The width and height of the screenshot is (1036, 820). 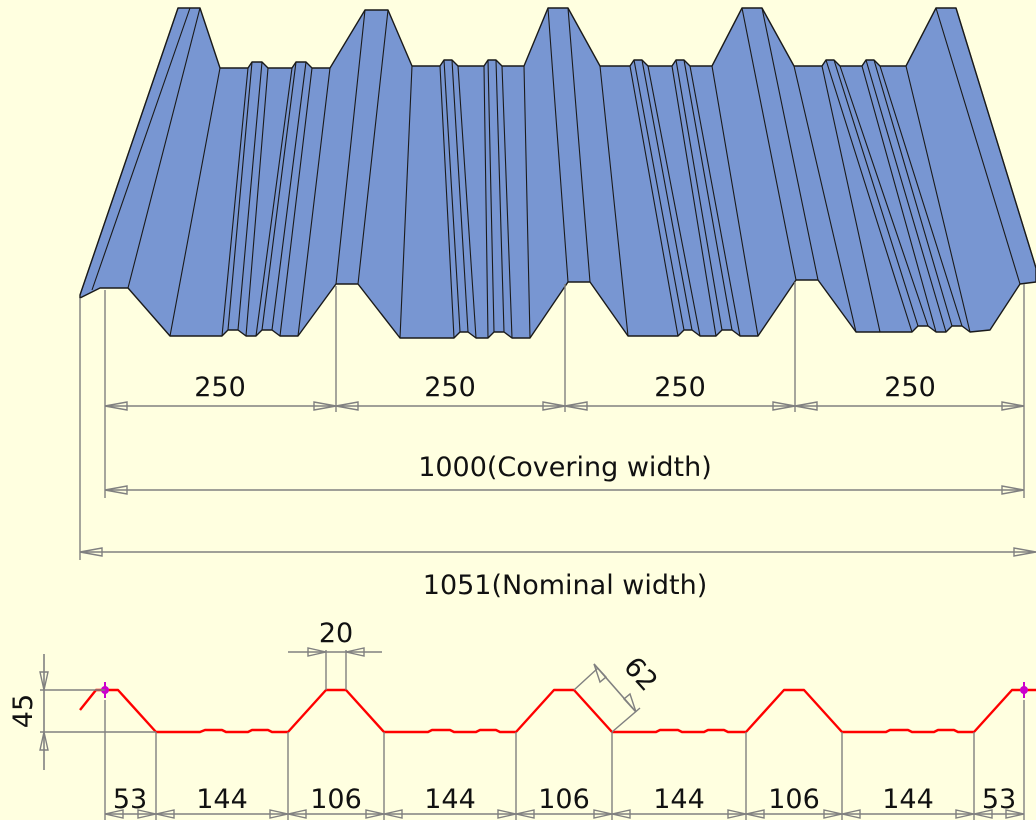 I want to click on profile-height-label: 45, so click(x=23, y=711).